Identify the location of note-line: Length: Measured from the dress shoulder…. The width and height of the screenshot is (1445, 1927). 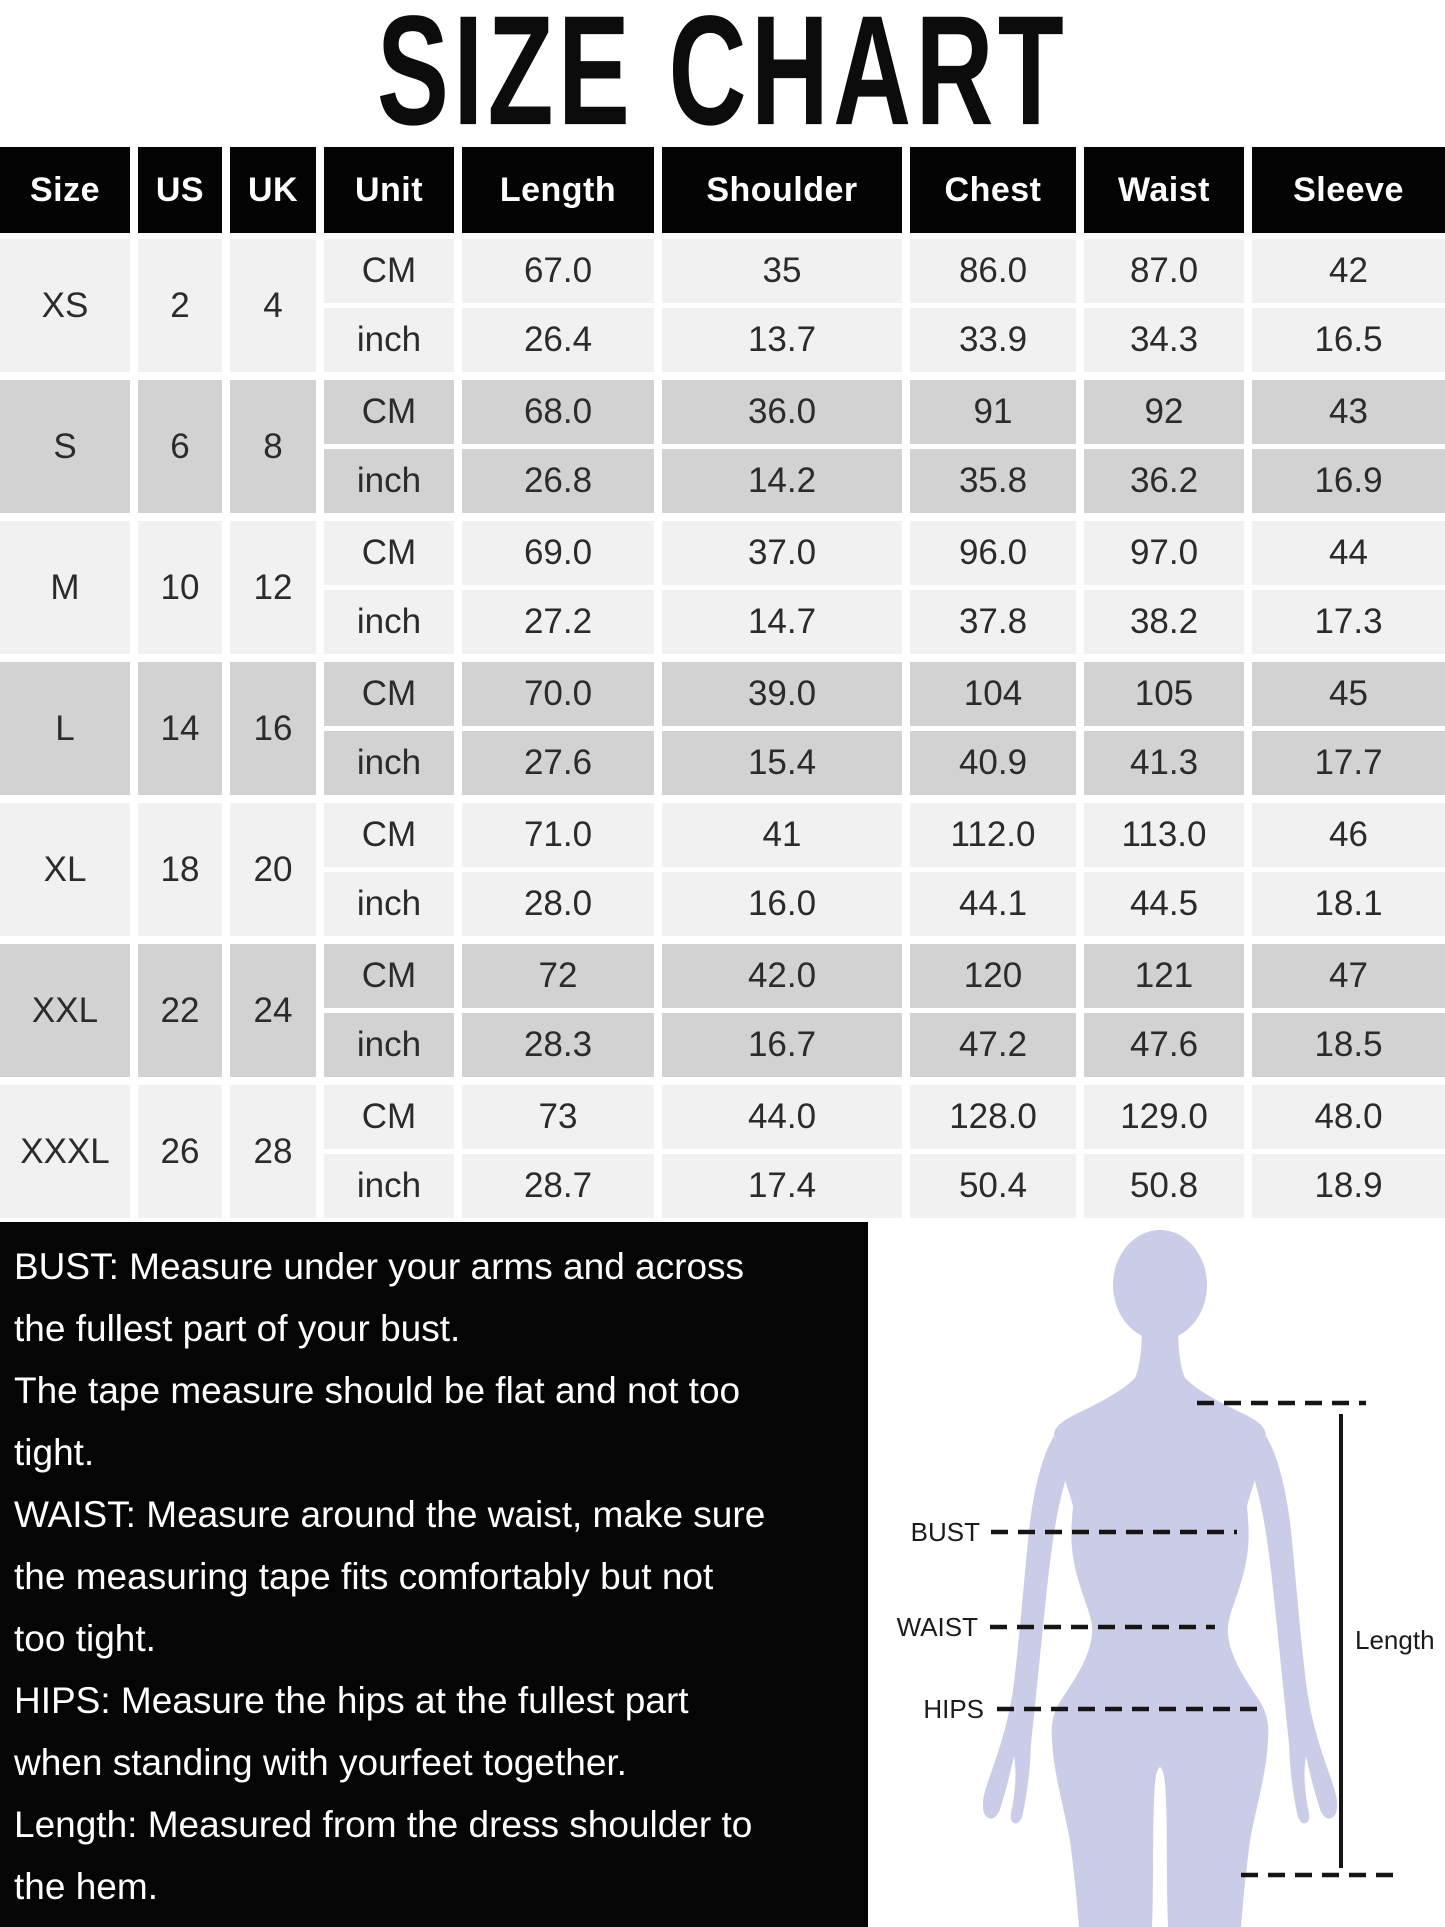
(383, 1824).